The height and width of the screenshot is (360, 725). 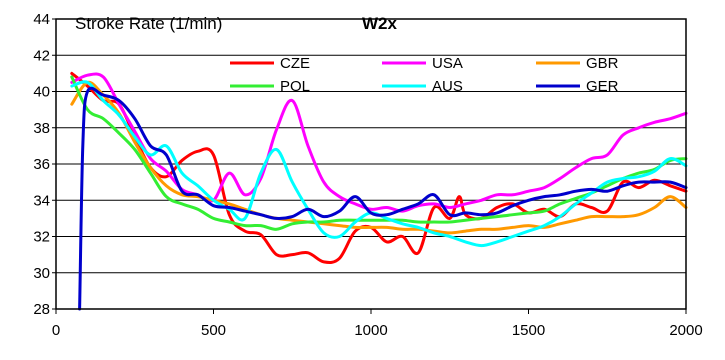 I want to click on y-tick-label-38: 38, so click(x=41, y=128).